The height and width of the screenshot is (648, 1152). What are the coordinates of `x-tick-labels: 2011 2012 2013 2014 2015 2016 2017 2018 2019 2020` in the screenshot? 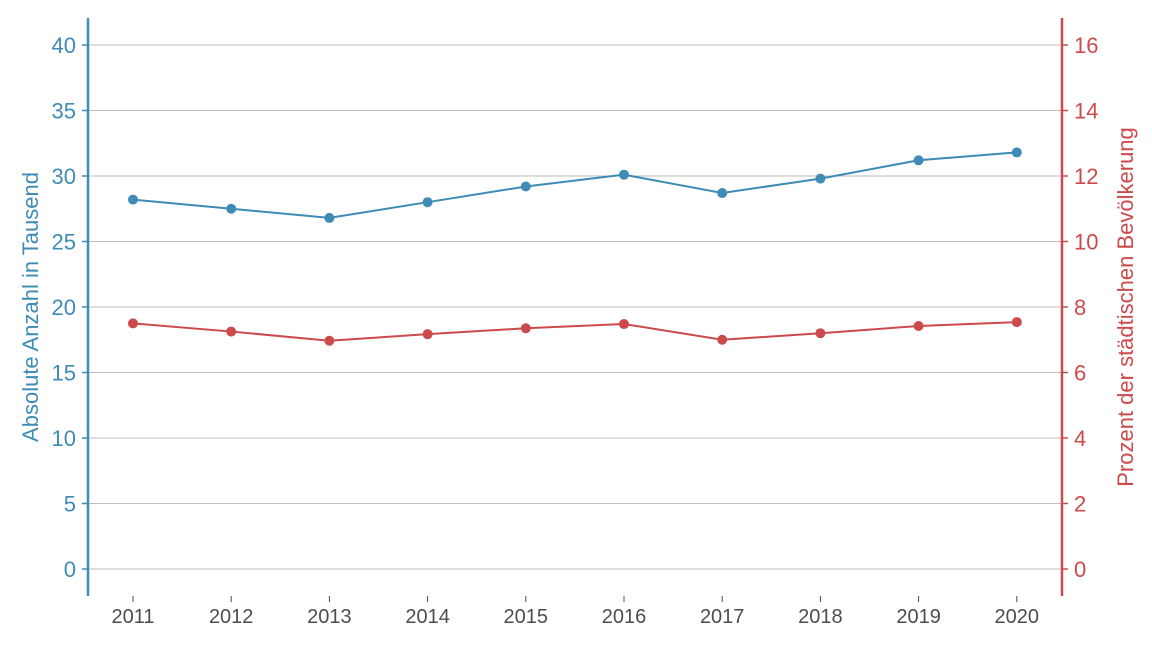 It's located at (575, 612).